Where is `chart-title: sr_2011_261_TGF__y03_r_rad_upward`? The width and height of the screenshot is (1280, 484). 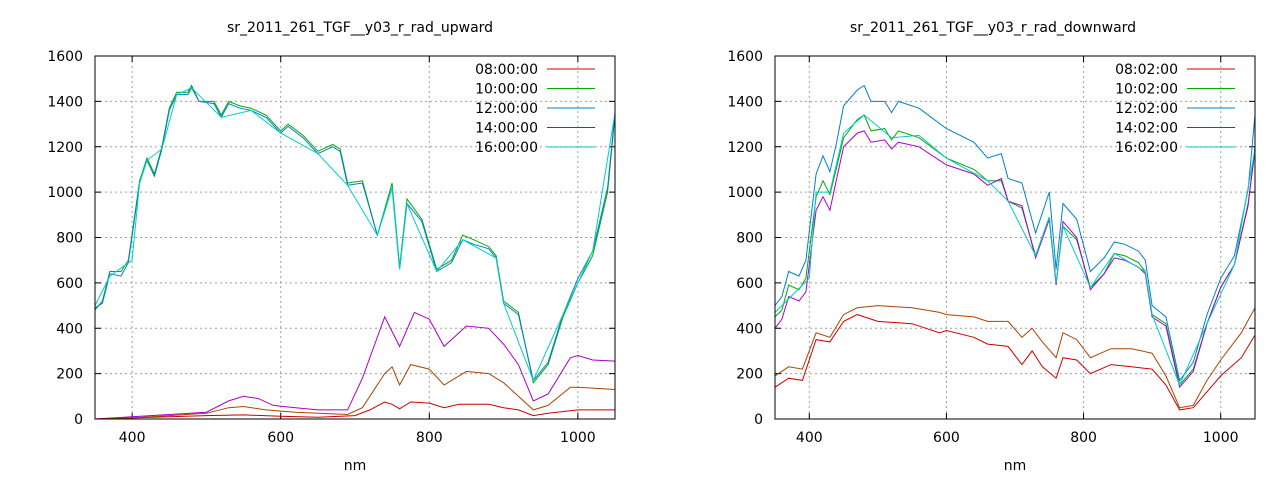
chart-title: sr_2011_261_TGF__y03_r_rad_upward is located at coordinates (360, 28).